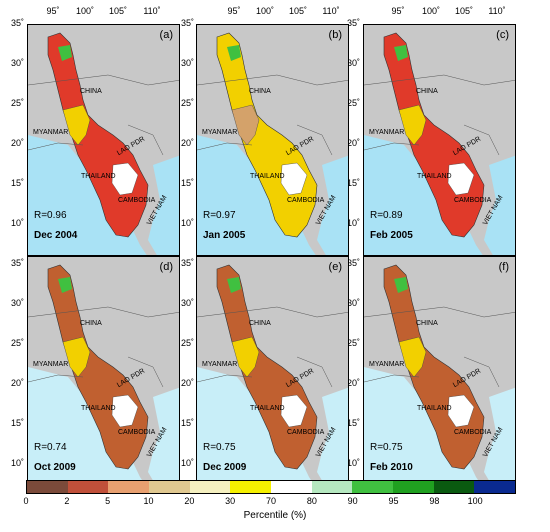  What do you see at coordinates (352, 501) in the screenshot?
I see `colorbar-tick: 90` at bounding box center [352, 501].